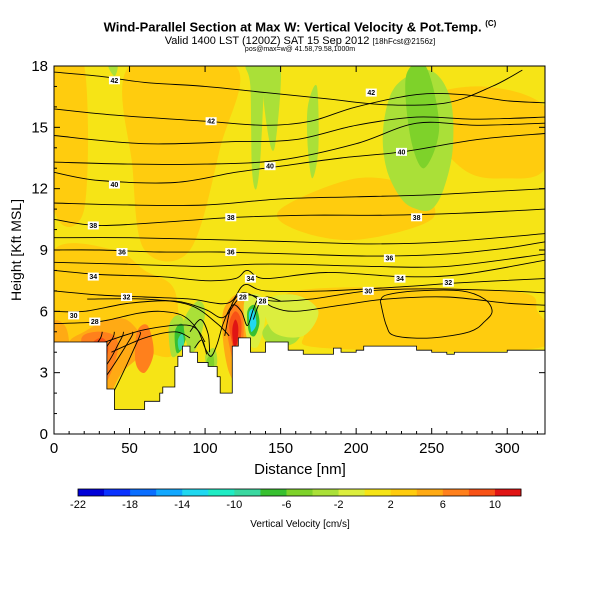  What do you see at coordinates (267, 41) in the screenshot?
I see `valid-time-text: Valid 1400 LST (1200Z) SAT 15 Sep 2012` at bounding box center [267, 41].